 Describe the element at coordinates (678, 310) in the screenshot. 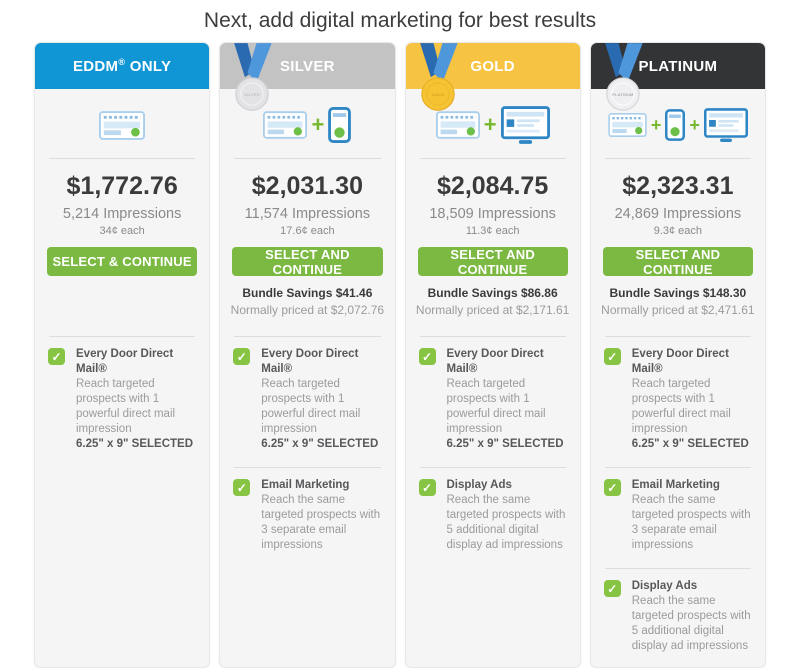

I see `normally-priced-text: Normally priced at $2,471.61` at that location.